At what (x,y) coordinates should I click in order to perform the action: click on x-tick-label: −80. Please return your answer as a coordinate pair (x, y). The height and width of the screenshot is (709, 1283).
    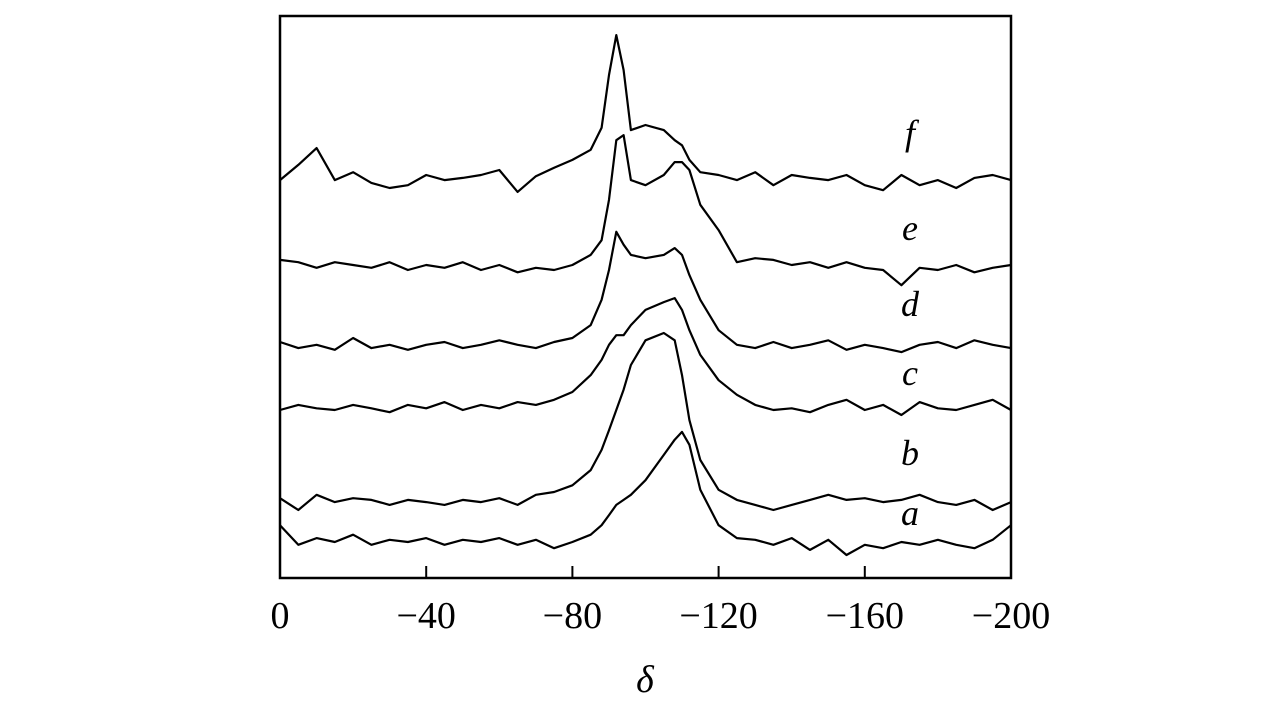
    Looking at the image, I should click on (572, 616).